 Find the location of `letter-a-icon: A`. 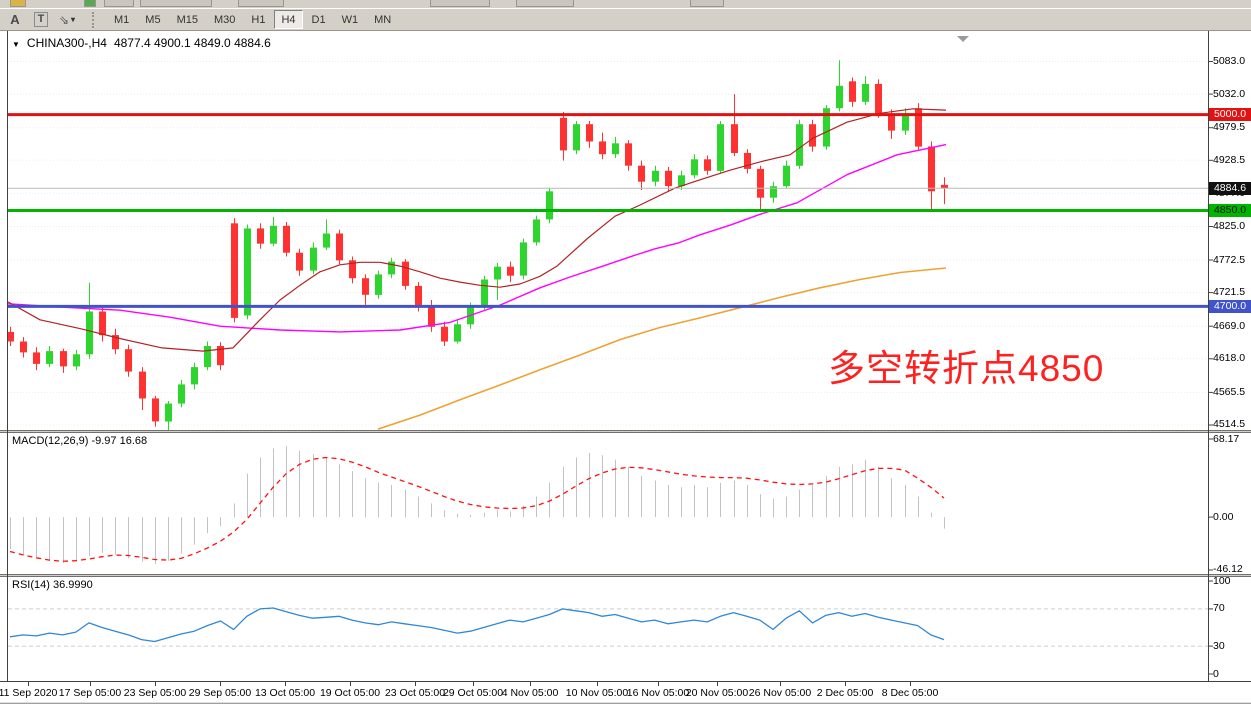

letter-a-icon: A is located at coordinates (15, 19).